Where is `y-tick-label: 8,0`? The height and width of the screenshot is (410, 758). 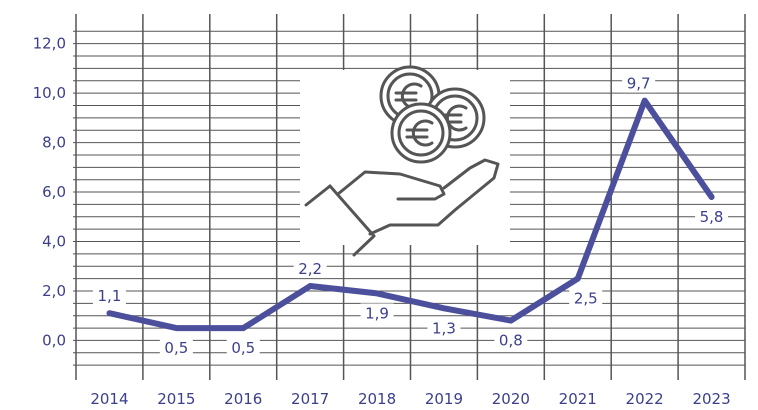
y-tick-label: 8,0 is located at coordinates (54, 143).